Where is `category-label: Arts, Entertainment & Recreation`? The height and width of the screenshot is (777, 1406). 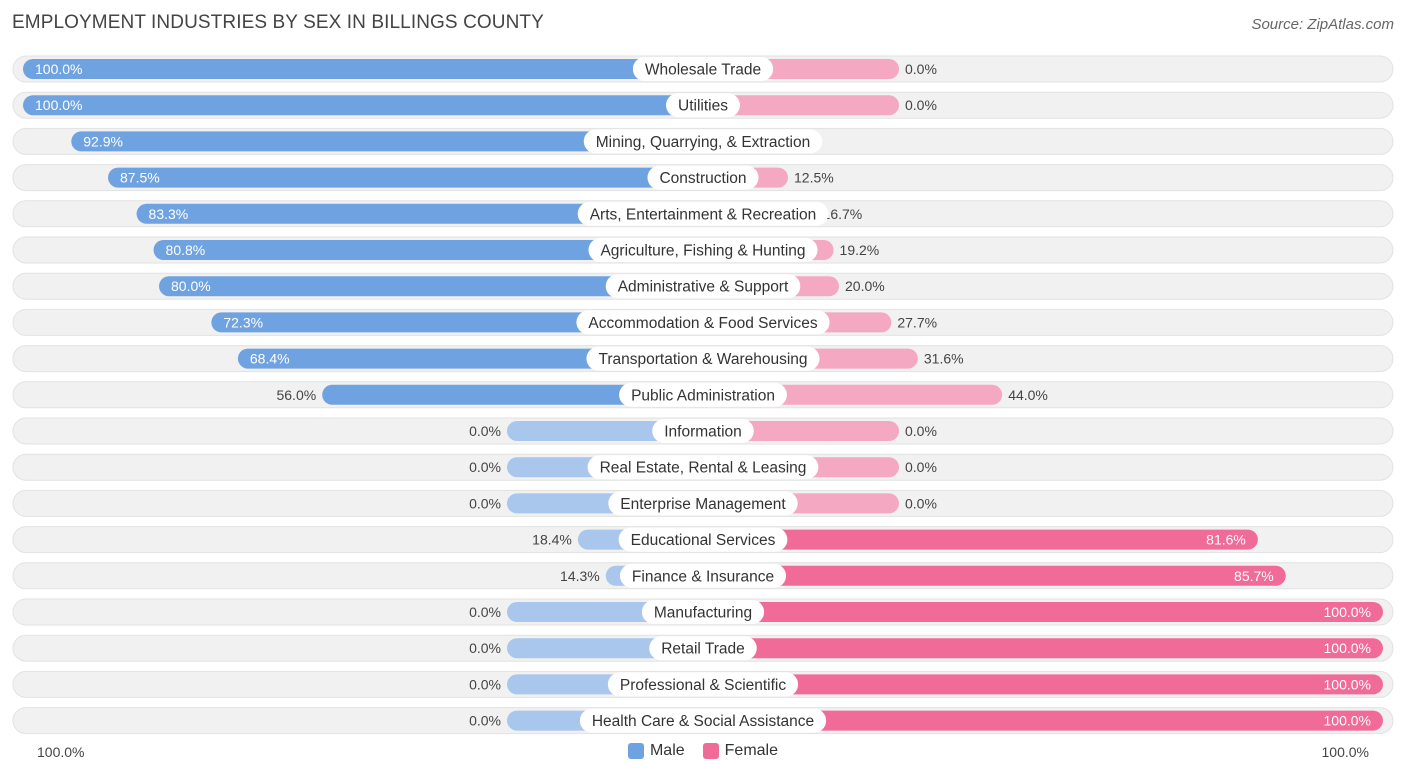 category-label: Arts, Entertainment & Recreation is located at coordinates (703, 214).